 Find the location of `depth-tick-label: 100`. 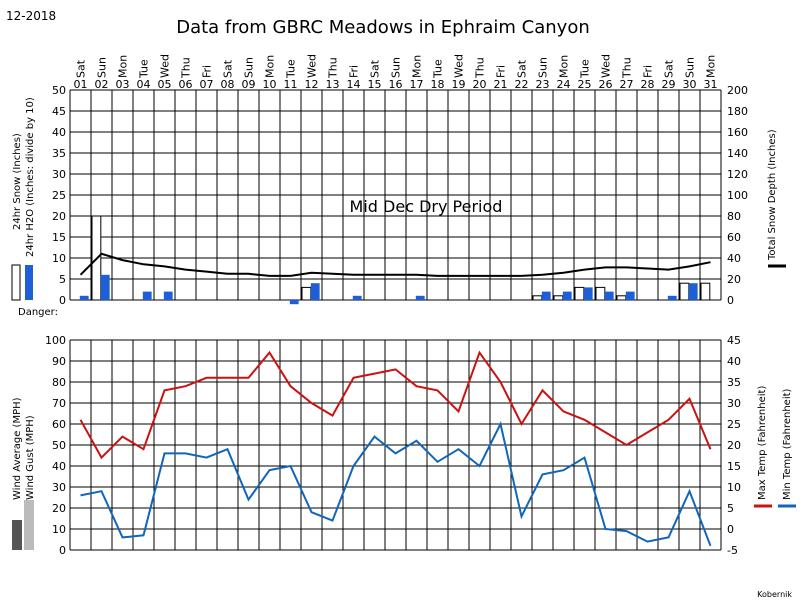

depth-tick-label: 100 is located at coordinates (737, 195).